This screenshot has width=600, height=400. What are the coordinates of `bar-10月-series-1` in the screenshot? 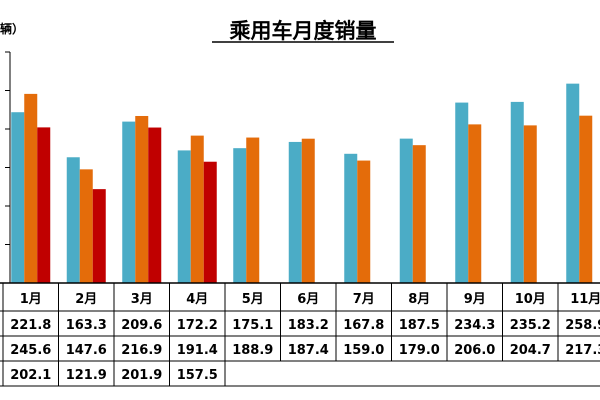 It's located at (517, 192).